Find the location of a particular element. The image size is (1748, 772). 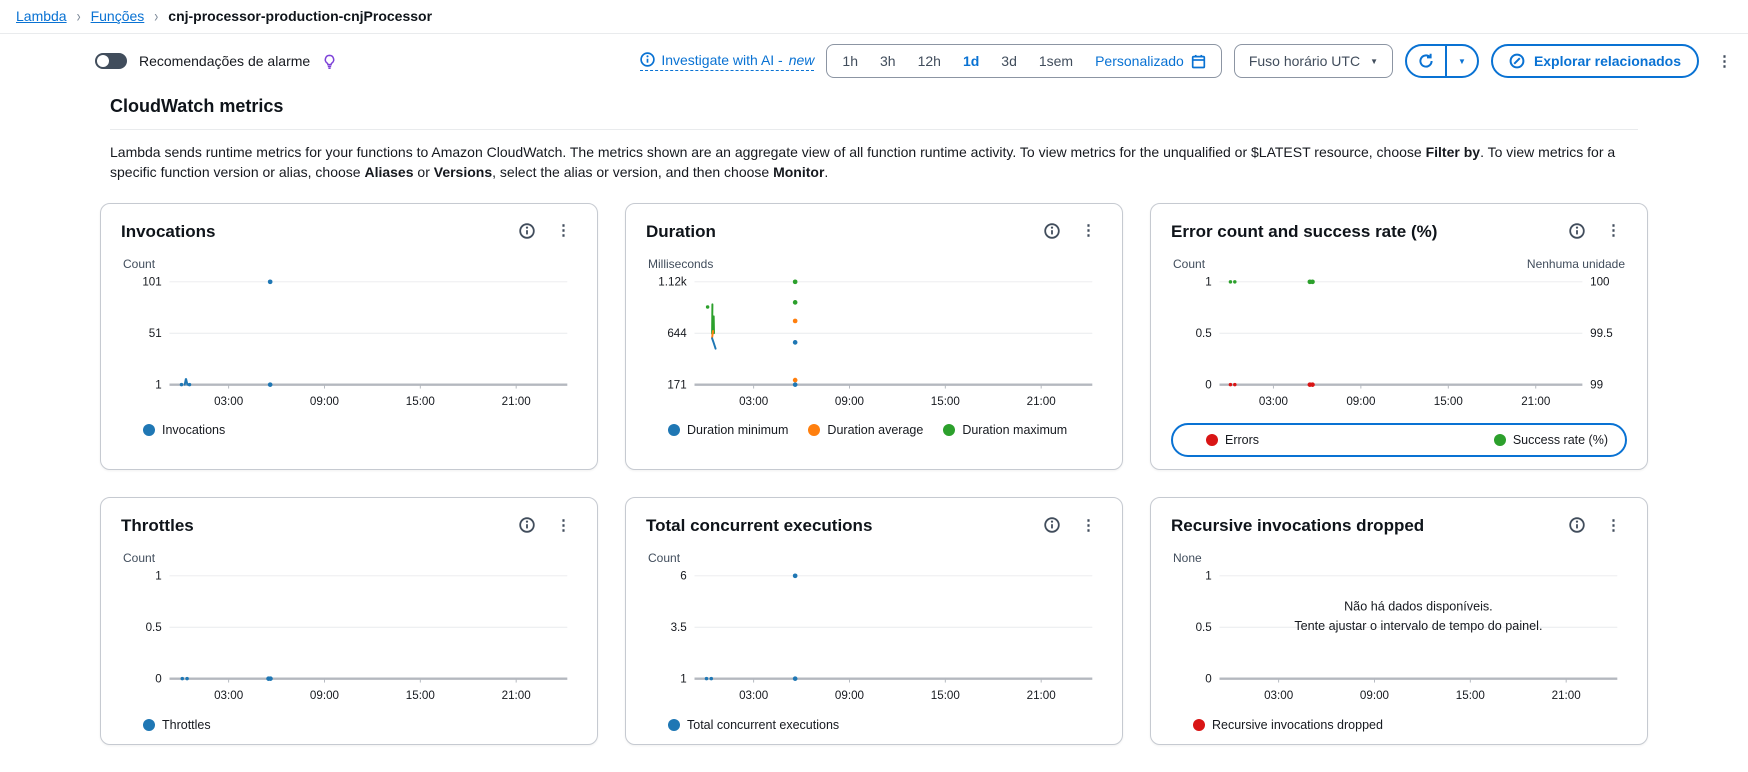

alarm-recommendations-label: Recomendações de alarme is located at coordinates (225, 61).